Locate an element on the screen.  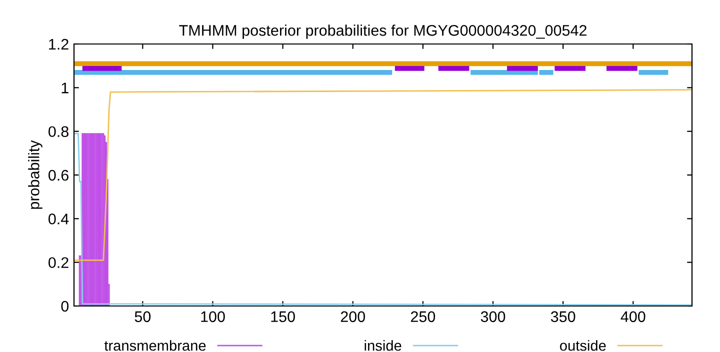
x-tick-label: 300 is located at coordinates (493, 316).